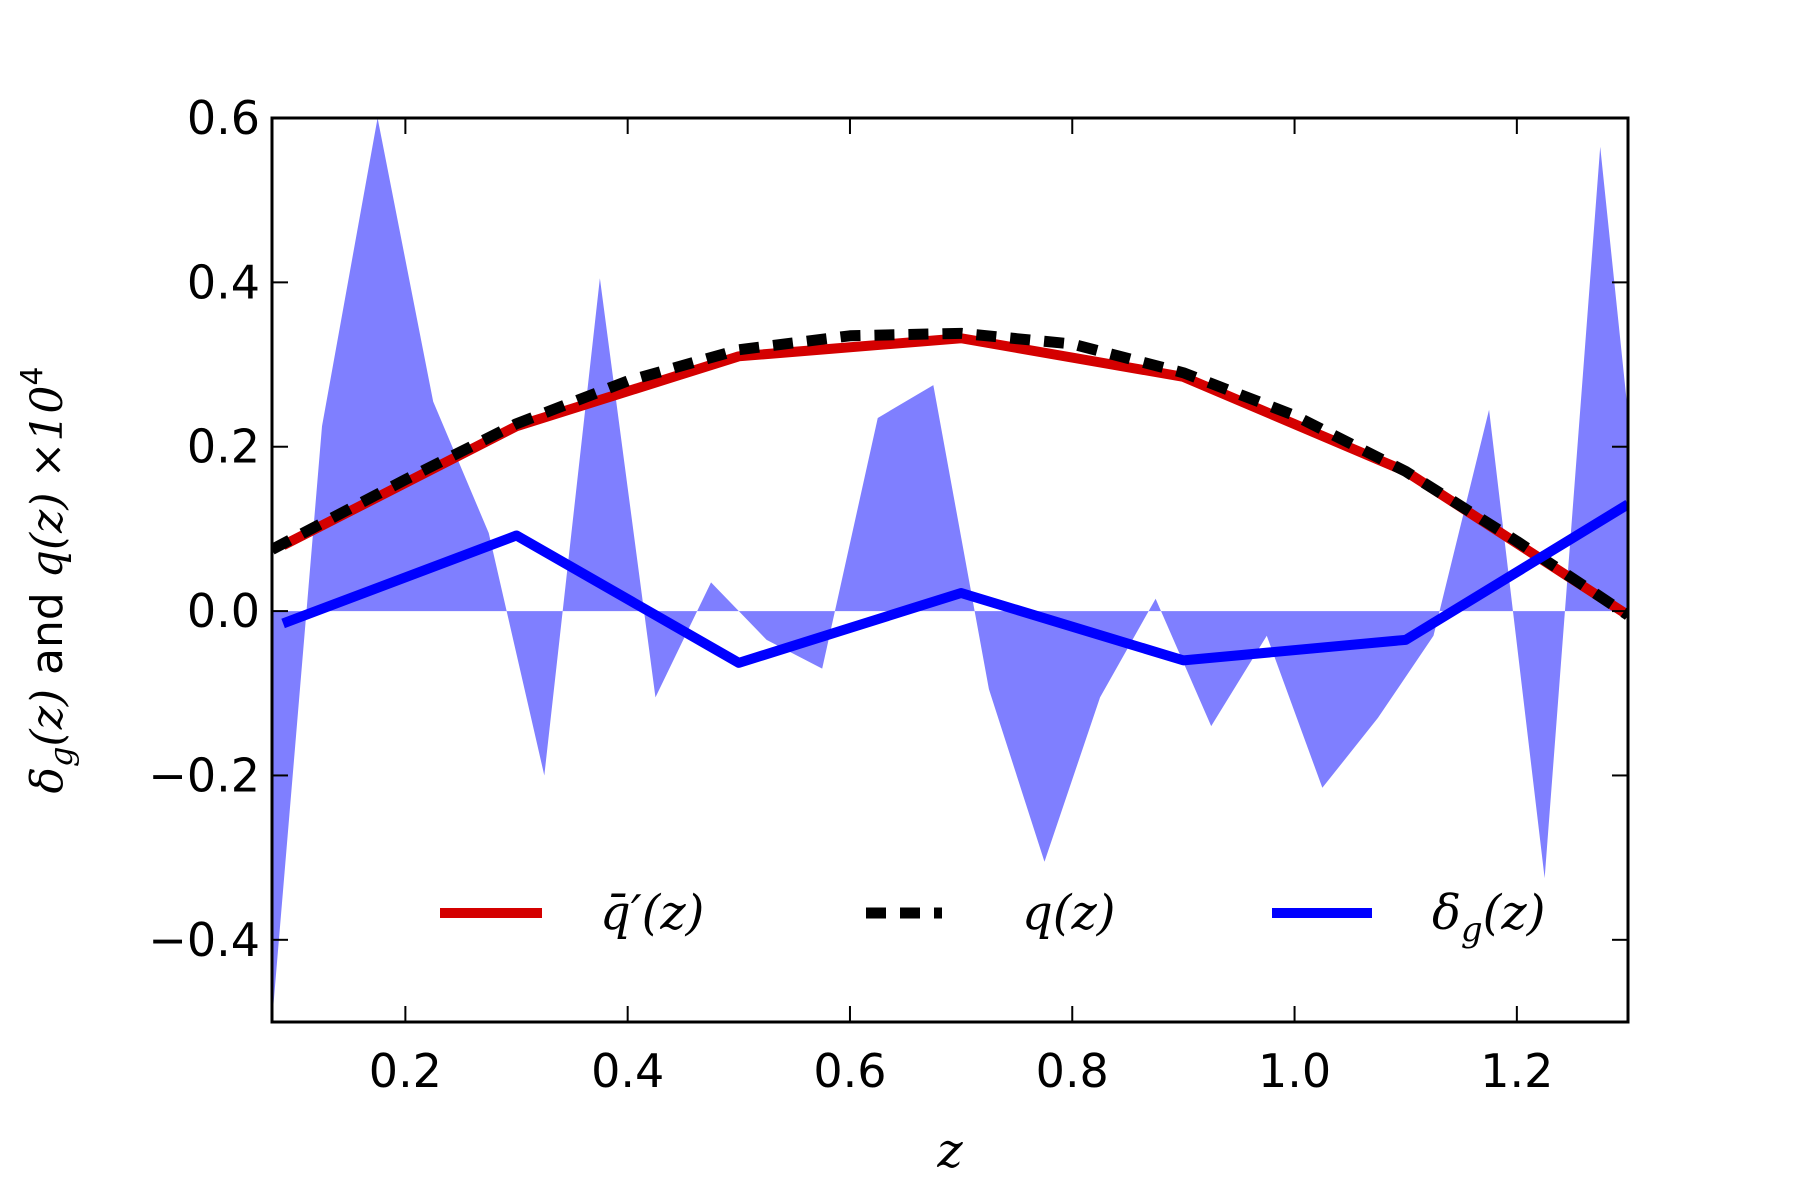 The width and height of the screenshot is (1800, 1200). What do you see at coordinates (223, 447) in the screenshot?
I see `y-tick-label: 0.2` at bounding box center [223, 447].